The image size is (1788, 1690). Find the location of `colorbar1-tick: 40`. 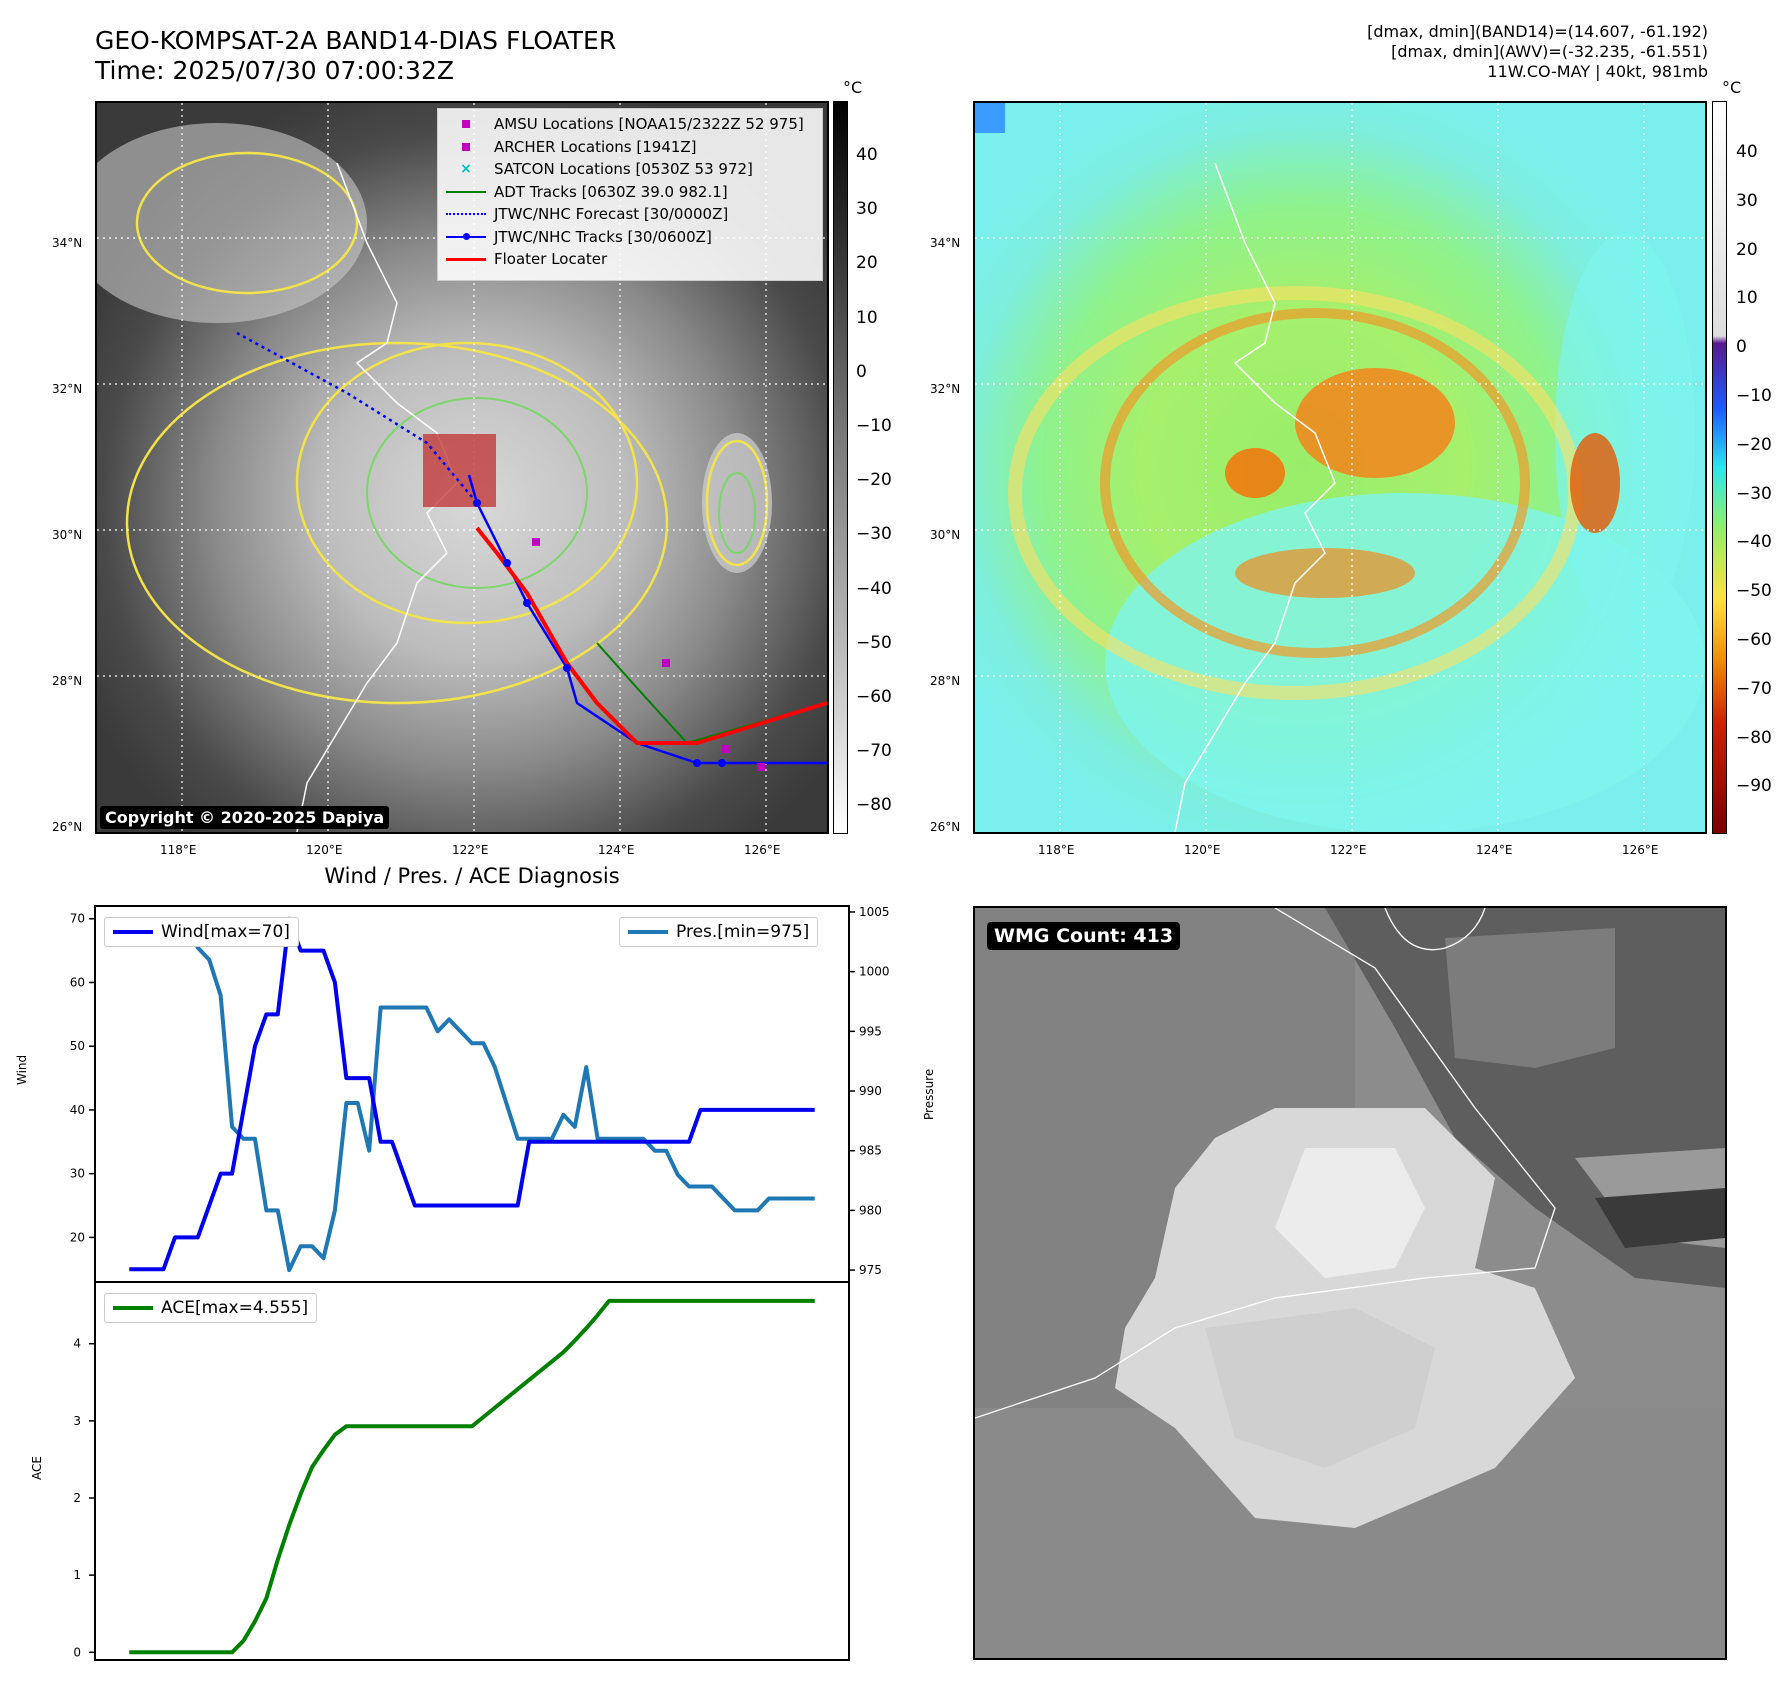

colorbar1-tick: 40 is located at coordinates (867, 155).